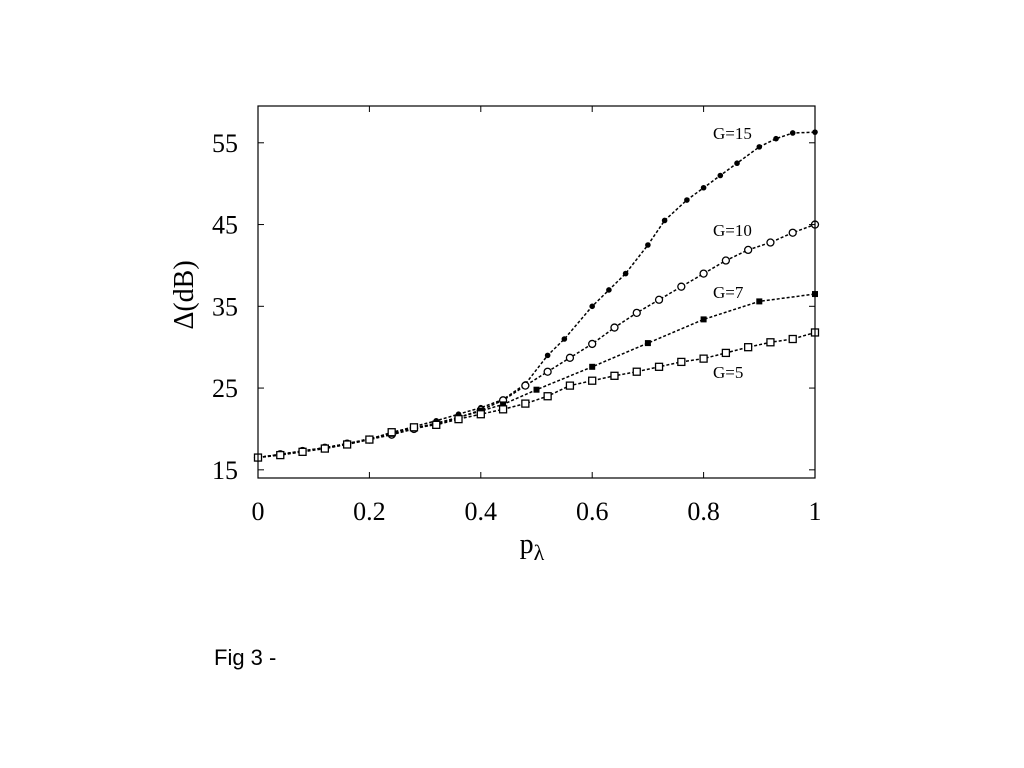  I want to click on figure-caption: Fig 3 -, so click(245, 657).